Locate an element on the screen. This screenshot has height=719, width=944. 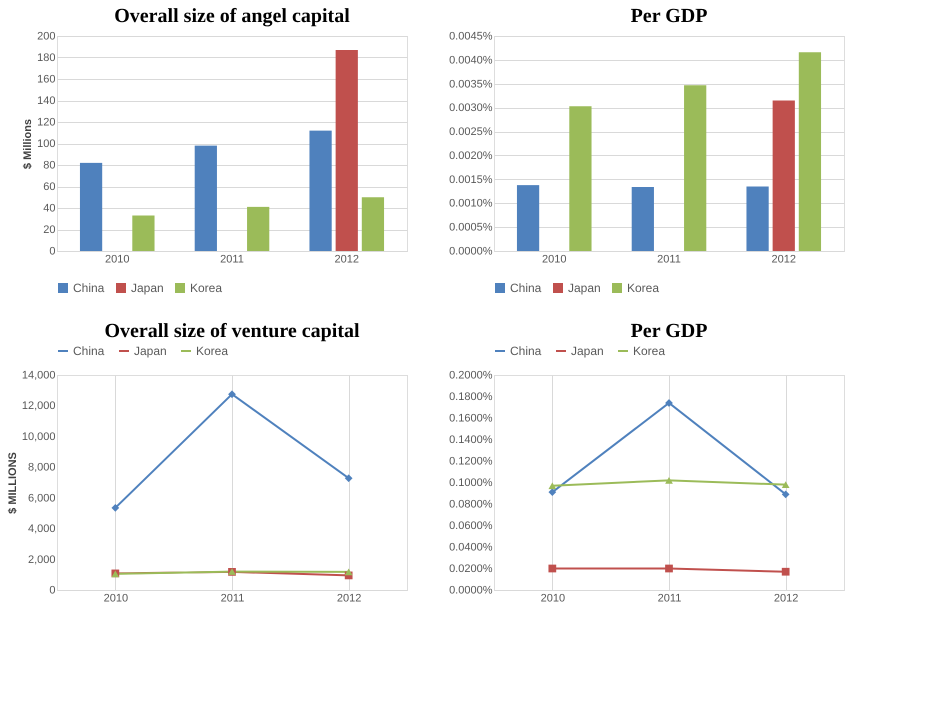
y-tick-label: 0.1400% is located at coordinates (471, 440).